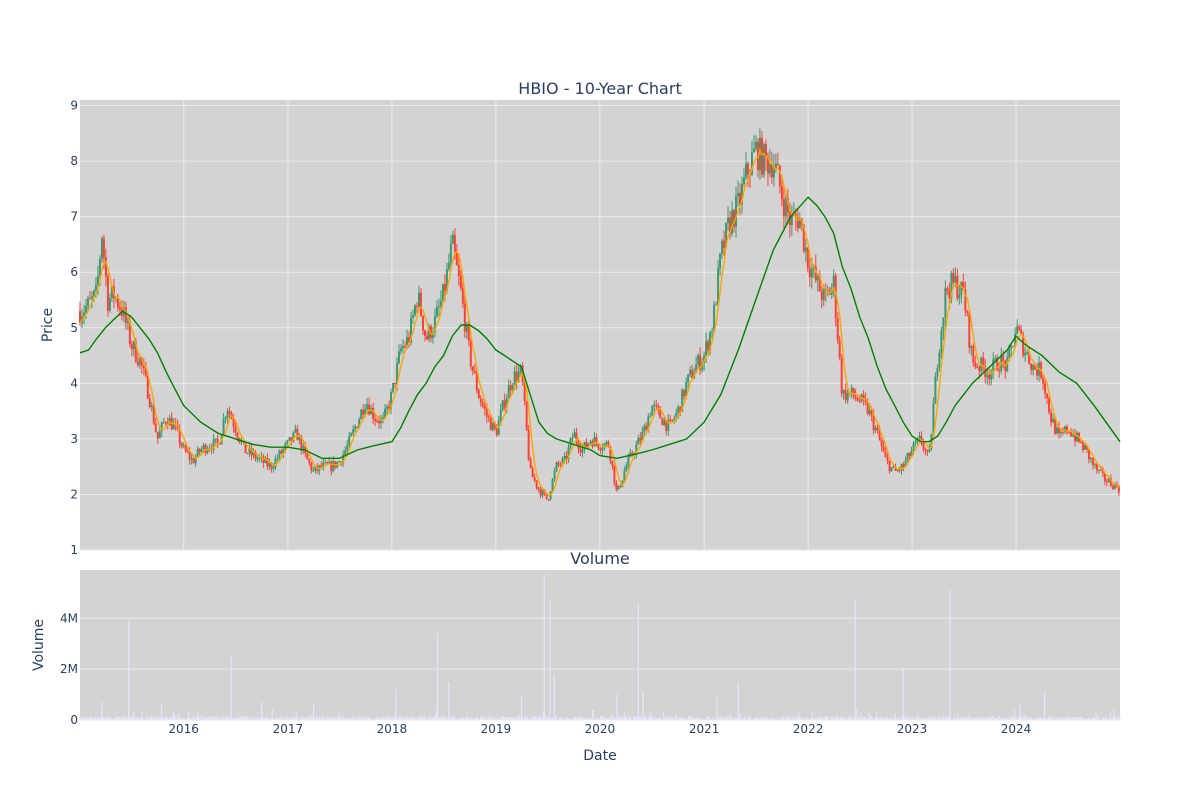  What do you see at coordinates (396, 704) in the screenshot?
I see `volume-spike-bar` at bounding box center [396, 704].